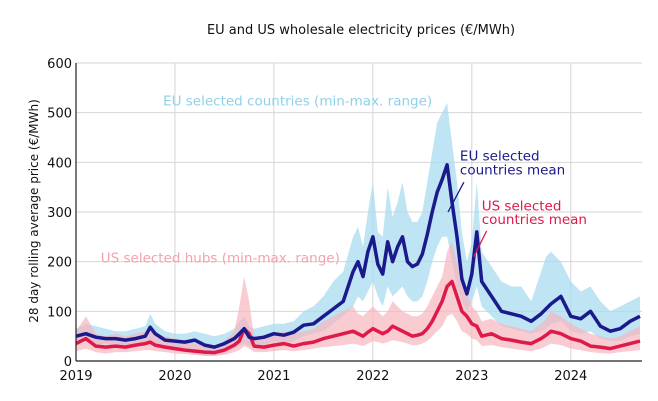  What do you see at coordinates (68, 362) in the screenshot?
I see `y-tick-label: 0` at bounding box center [68, 362].